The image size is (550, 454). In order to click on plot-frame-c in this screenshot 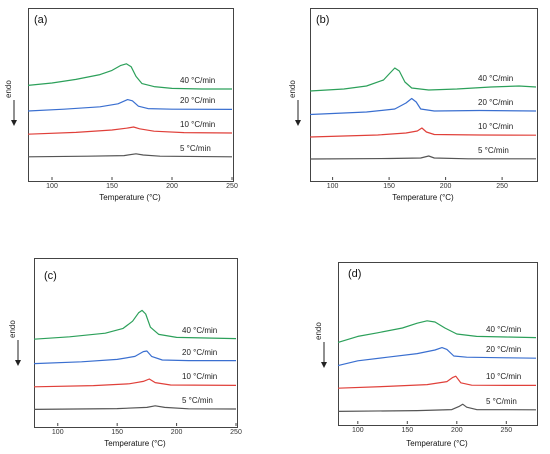, I will do `click(136, 343)`.